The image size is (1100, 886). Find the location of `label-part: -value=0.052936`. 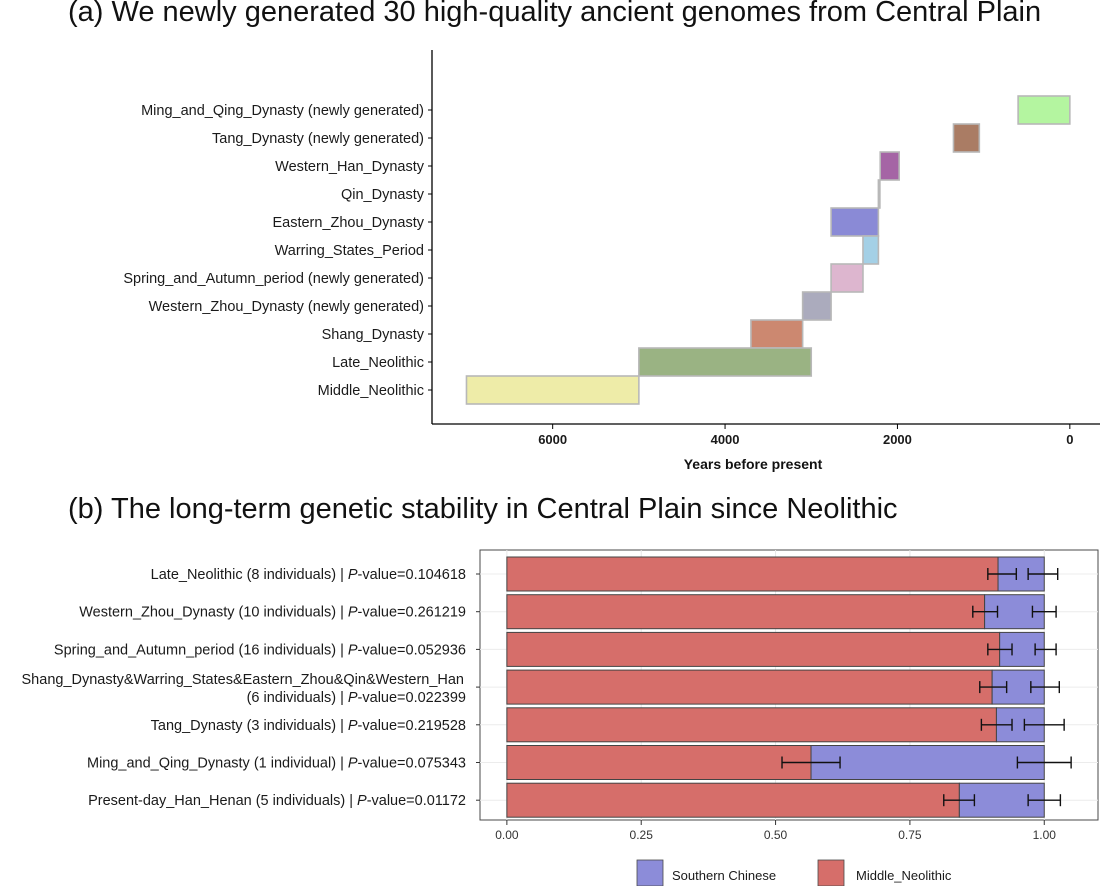

label-part: -value=0.052936 is located at coordinates (412, 650).